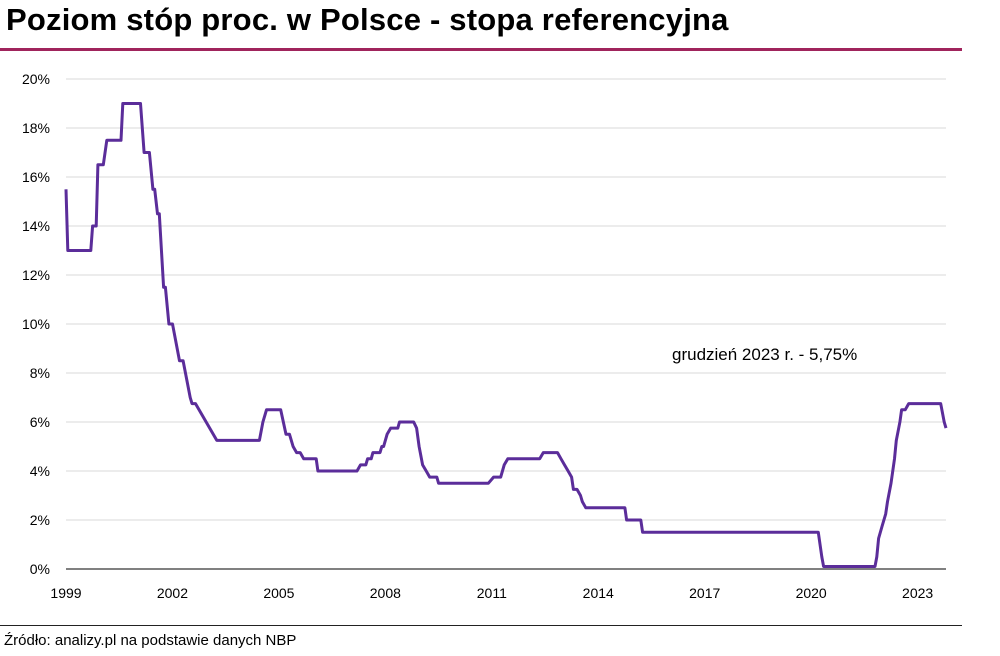  Describe the element at coordinates (764, 354) in the screenshot. I see `chart-annotation: grudzień 2023 r. - 5,75%` at that location.